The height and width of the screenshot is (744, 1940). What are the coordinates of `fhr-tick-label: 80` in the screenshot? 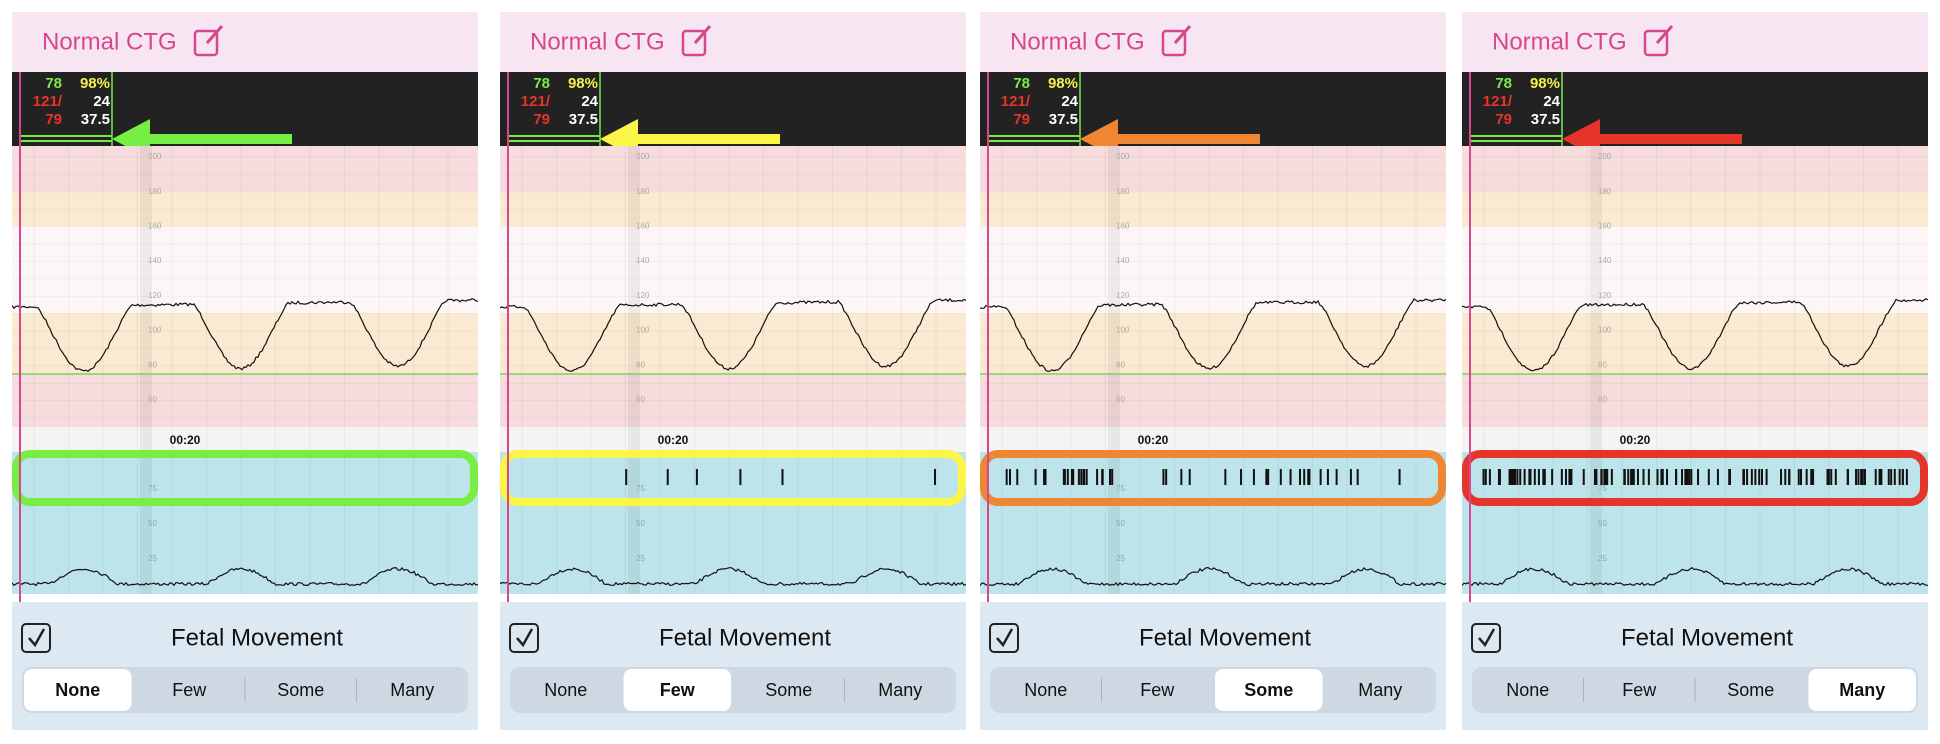 It's located at (640, 364).